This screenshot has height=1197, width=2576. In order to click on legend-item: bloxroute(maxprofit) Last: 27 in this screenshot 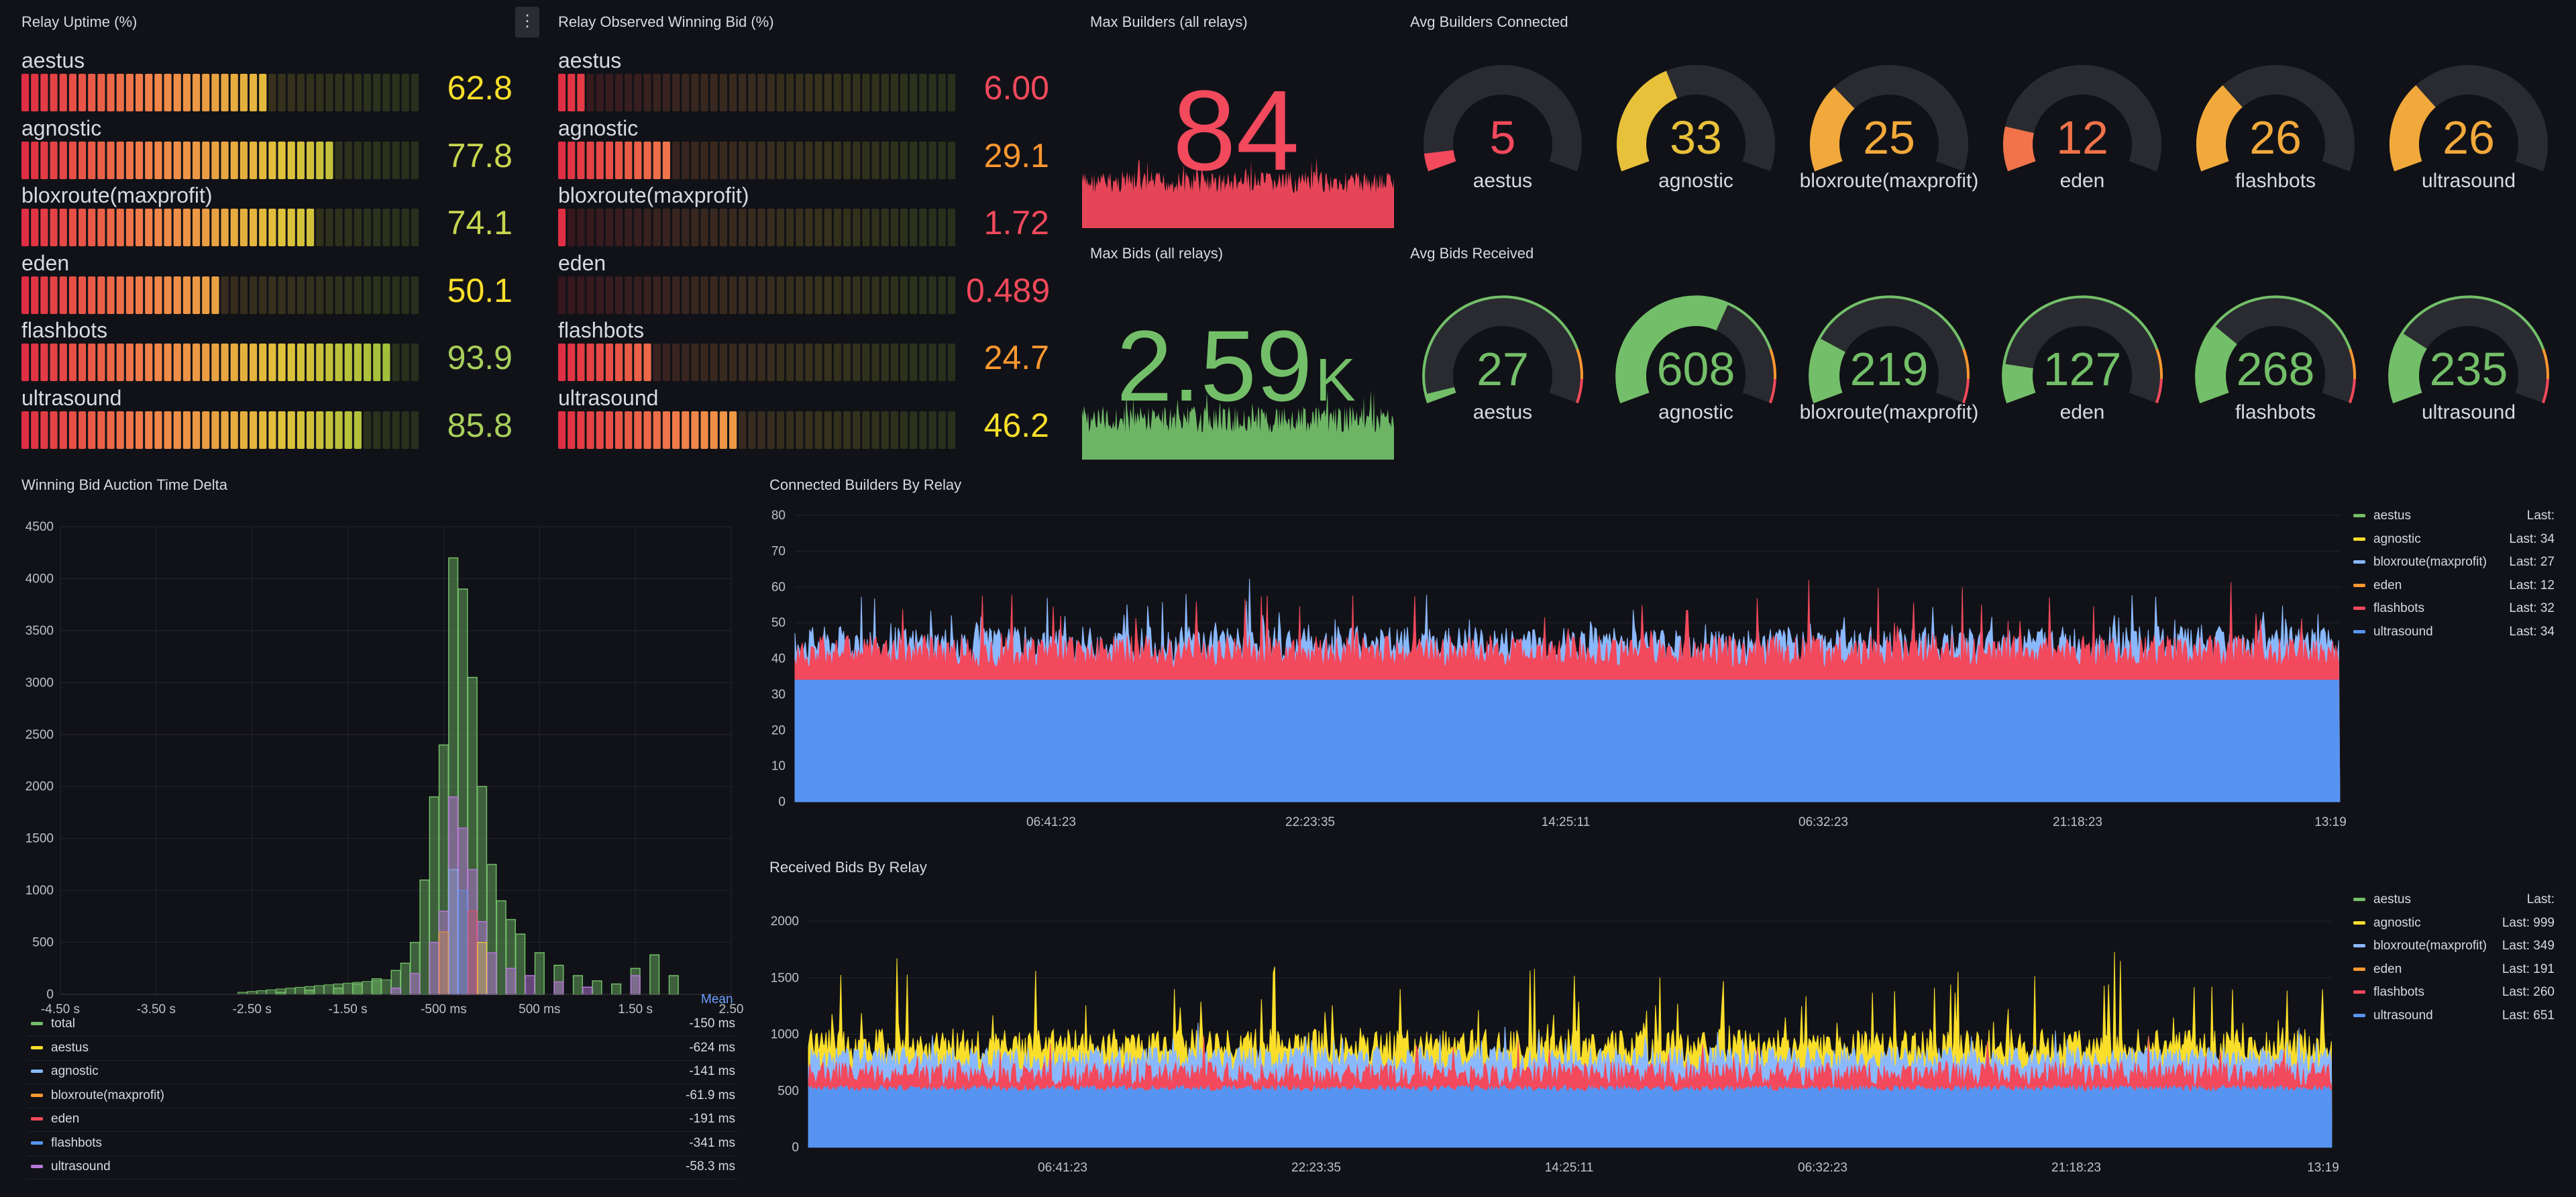, I will do `click(2454, 562)`.